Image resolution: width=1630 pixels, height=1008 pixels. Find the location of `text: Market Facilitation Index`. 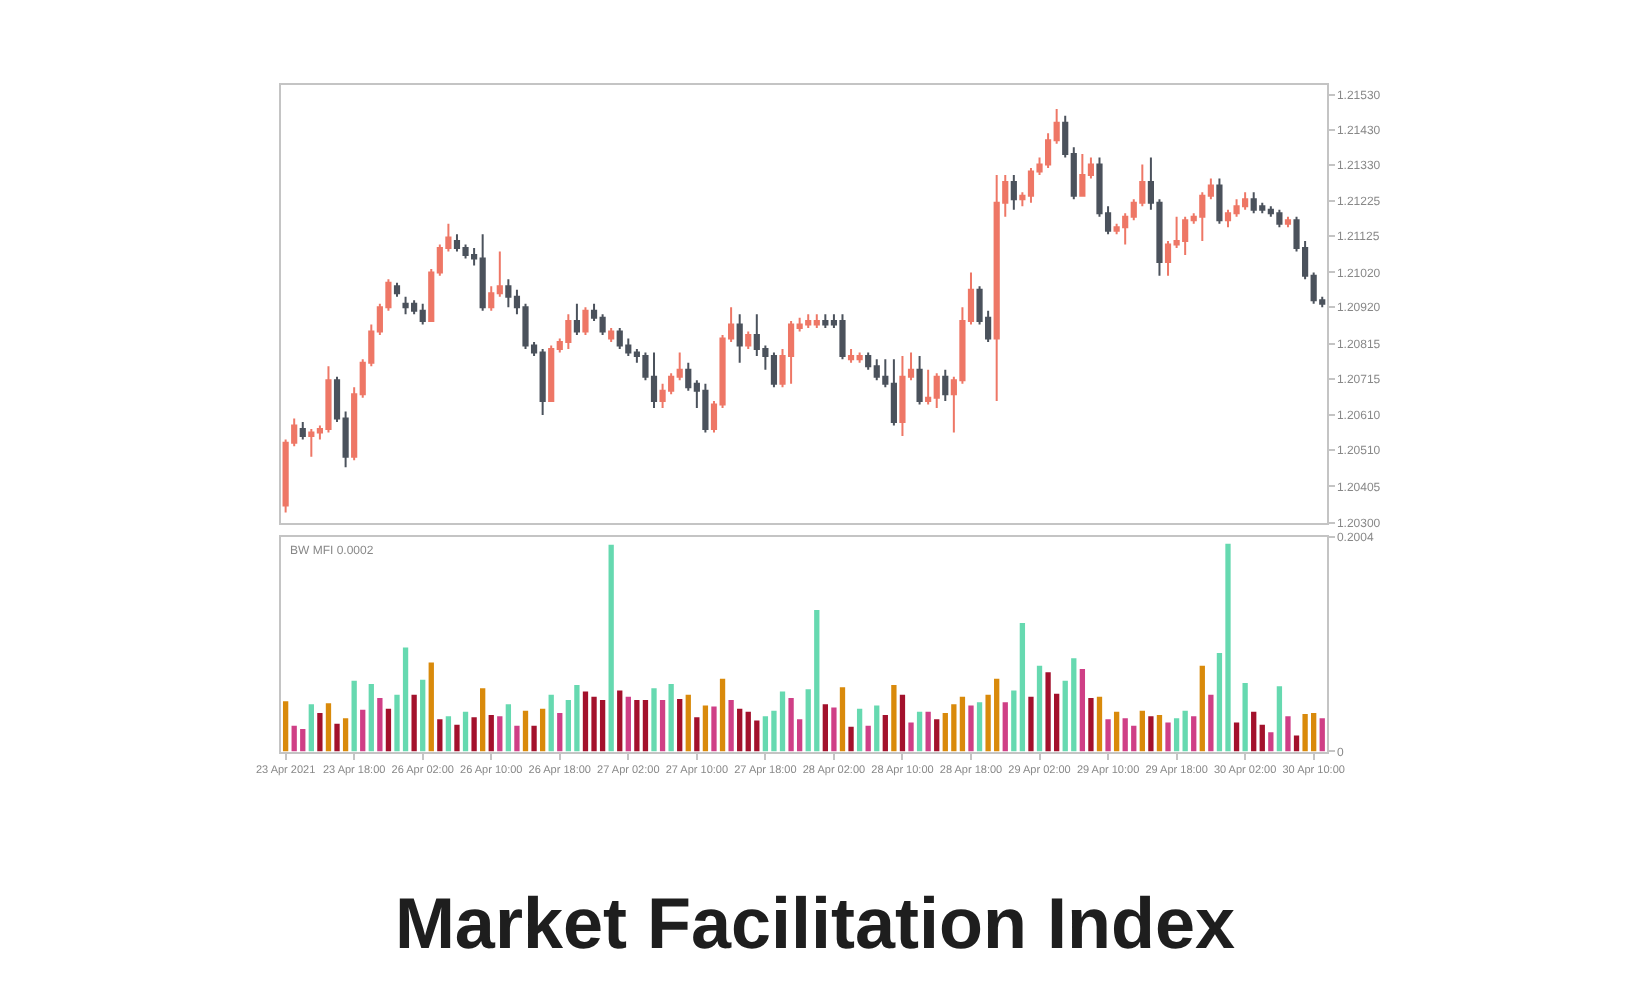

text: Market Facilitation Index is located at coordinates (815, 922).